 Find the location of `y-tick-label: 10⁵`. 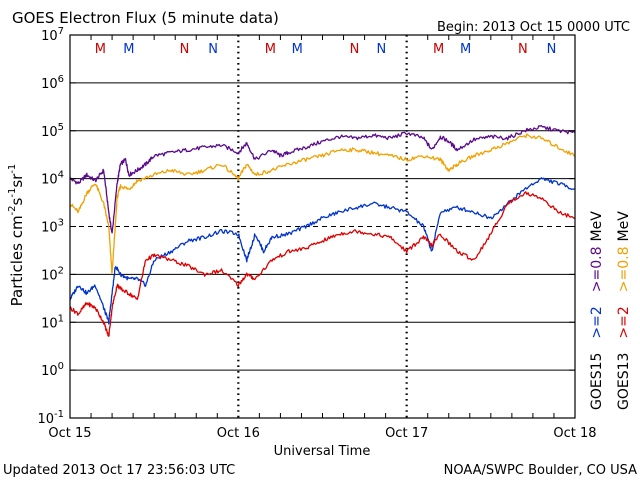

y-tick-label: 10⁵ is located at coordinates (52, 131).